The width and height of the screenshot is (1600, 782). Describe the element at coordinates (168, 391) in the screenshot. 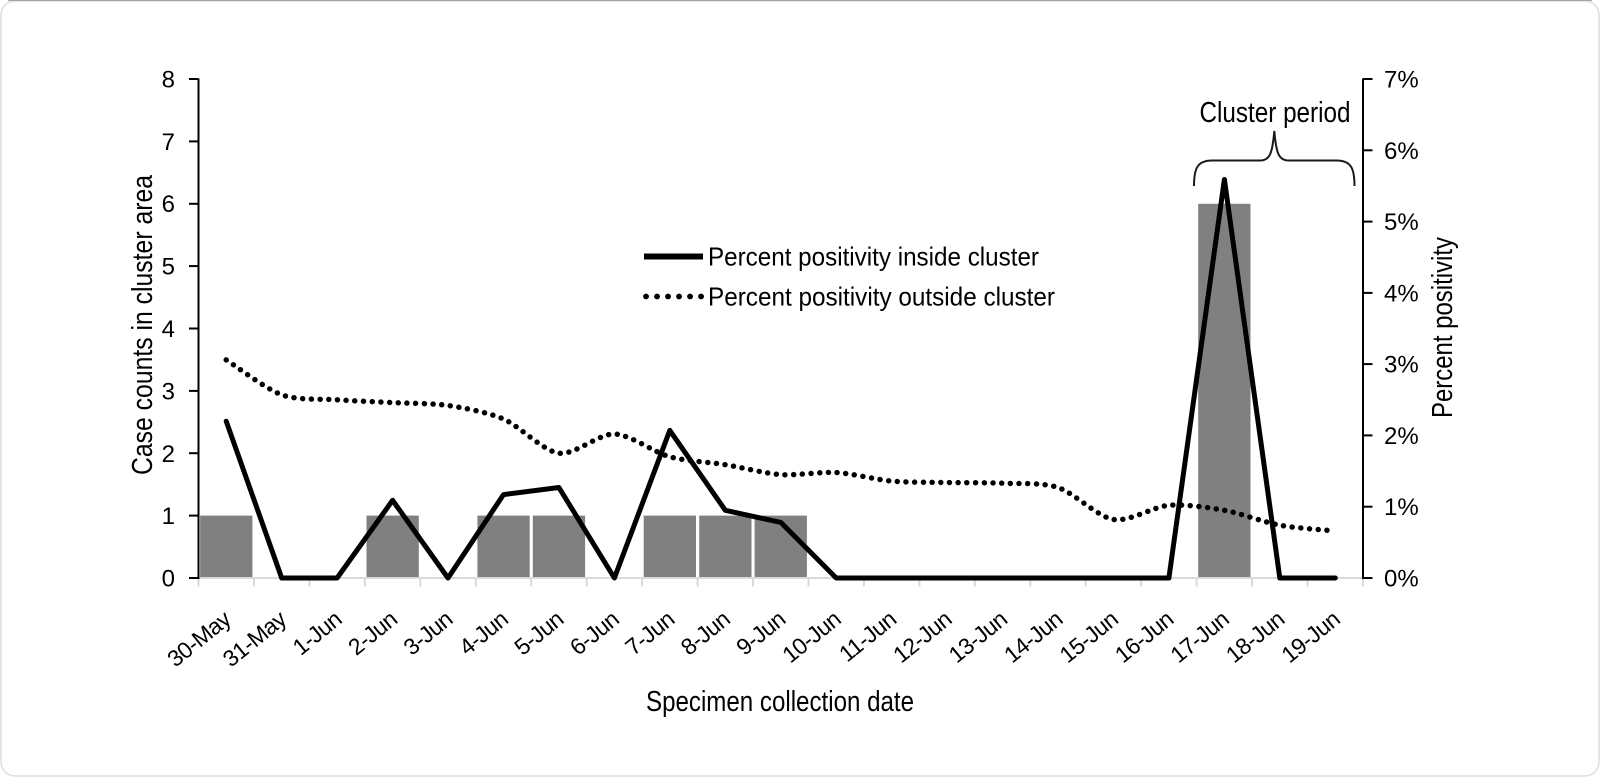

I see `svg-text: 3` at that location.